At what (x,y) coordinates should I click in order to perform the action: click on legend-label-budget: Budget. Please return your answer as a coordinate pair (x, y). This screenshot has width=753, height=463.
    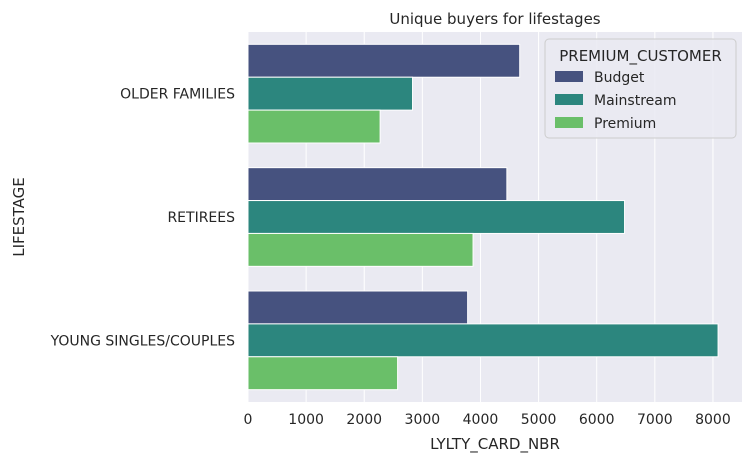
    Looking at the image, I should click on (619, 78).